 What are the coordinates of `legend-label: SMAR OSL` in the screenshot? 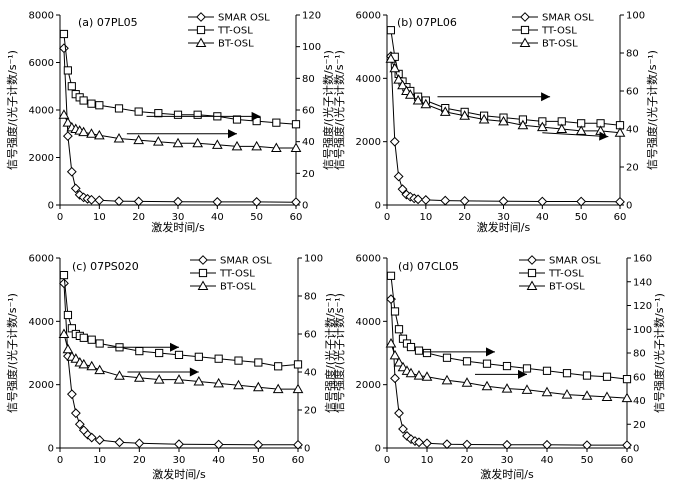 It's located at (244, 18).